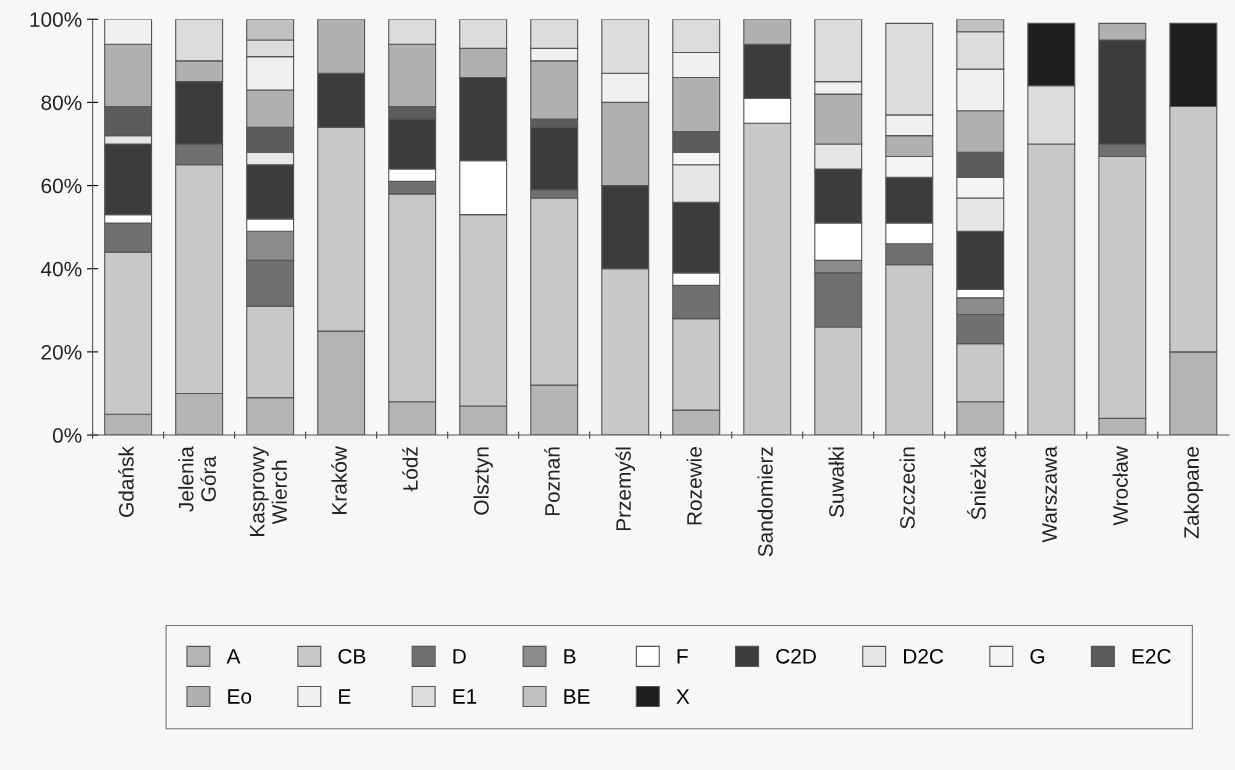  I want to click on x-tick-label: Gdańsk, so click(126, 481).